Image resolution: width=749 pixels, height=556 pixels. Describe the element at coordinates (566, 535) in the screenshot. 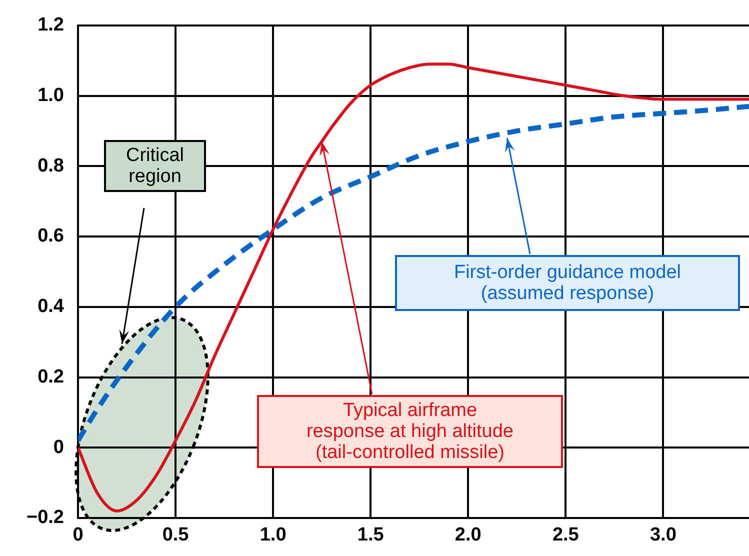

I see `x-tick-label: 2.5` at that location.